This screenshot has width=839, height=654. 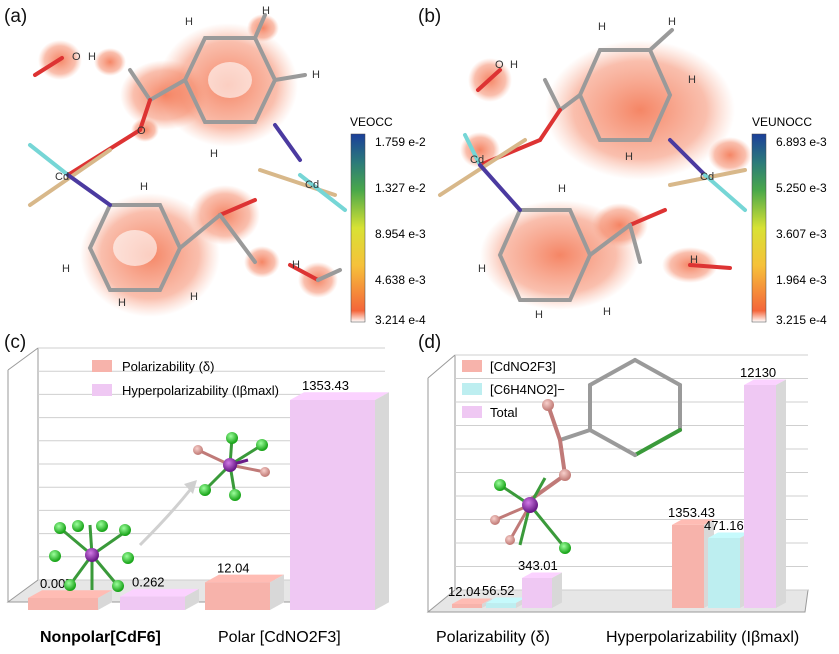 What do you see at coordinates (504, 412) in the screenshot?
I see `legend-label: Total` at bounding box center [504, 412].